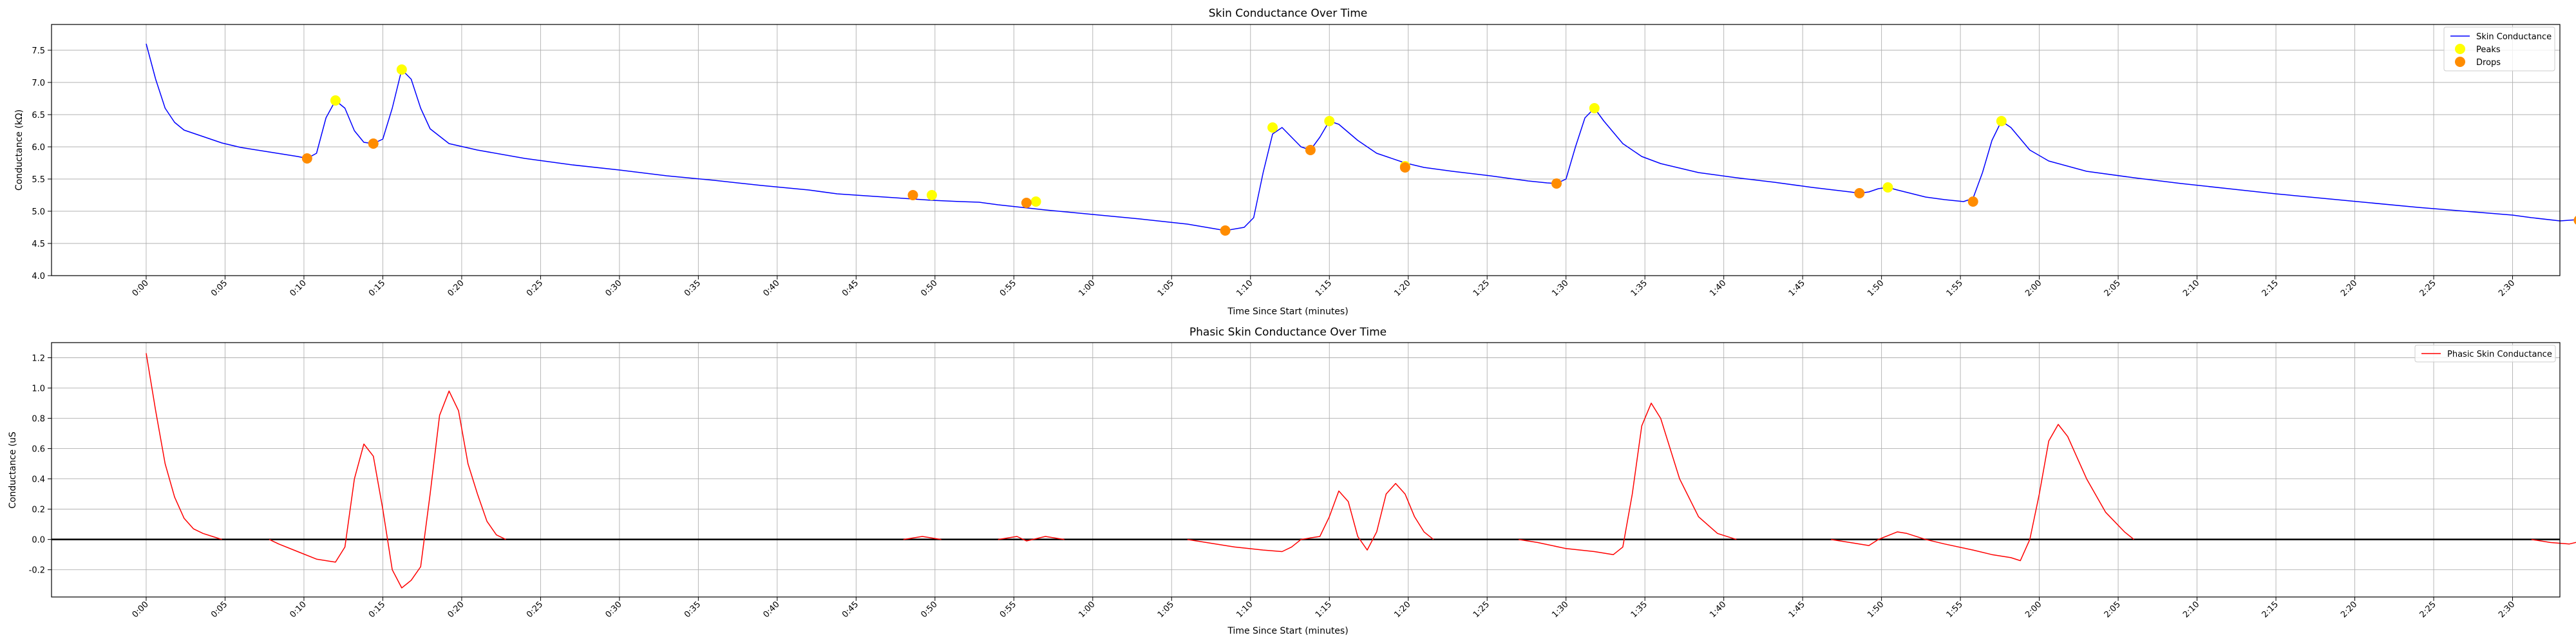 Image resolution: width=2576 pixels, height=644 pixels. What do you see at coordinates (929, 288) in the screenshot?
I see `x-tick-label: 0:50` at bounding box center [929, 288].